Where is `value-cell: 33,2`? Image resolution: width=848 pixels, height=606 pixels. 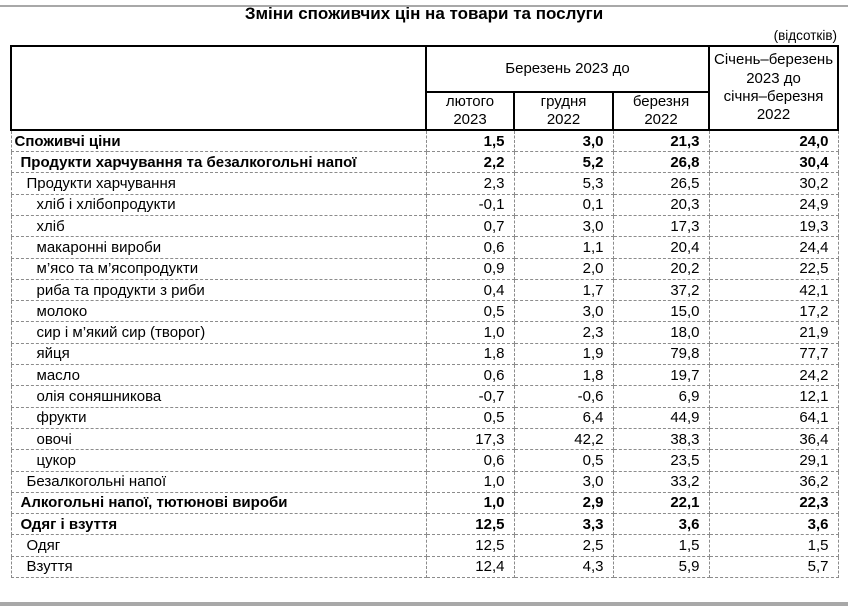 value-cell: 33,2 is located at coordinates (661, 481).